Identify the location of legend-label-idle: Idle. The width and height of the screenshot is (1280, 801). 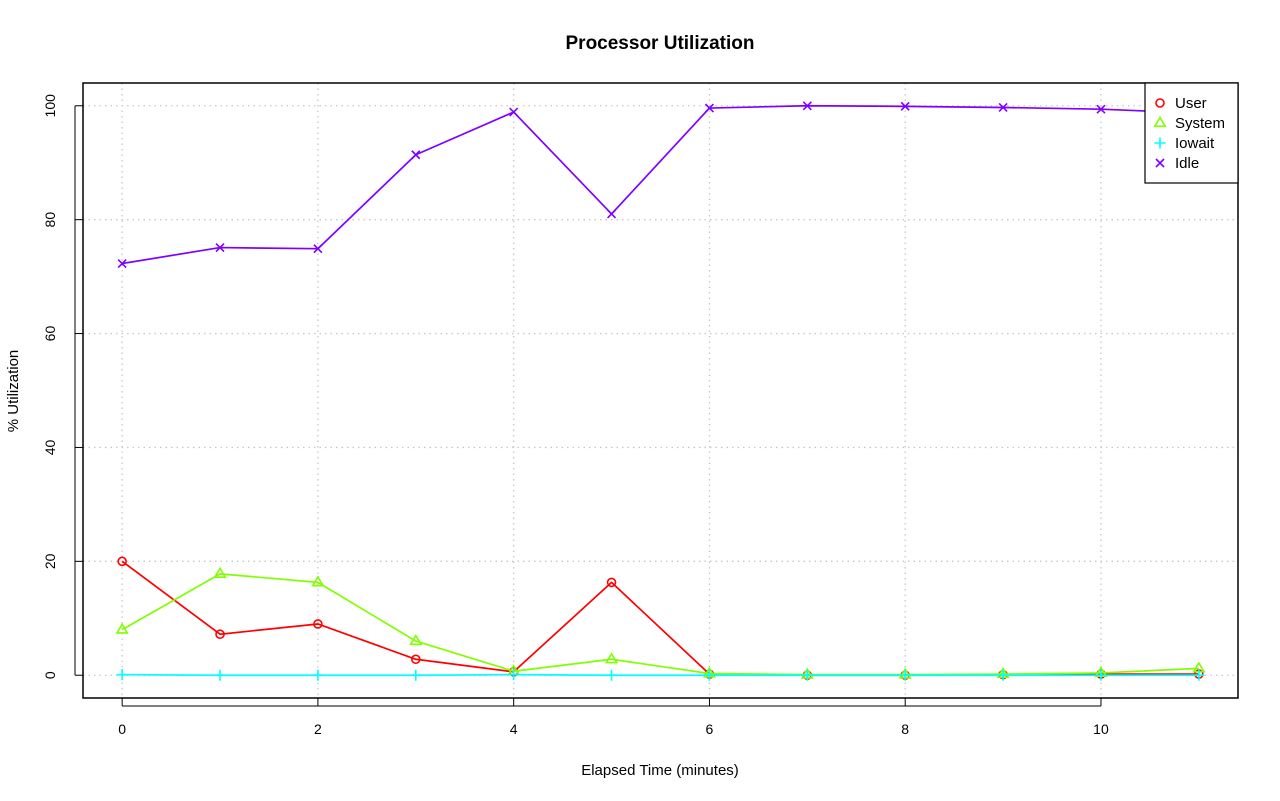
(1187, 163).